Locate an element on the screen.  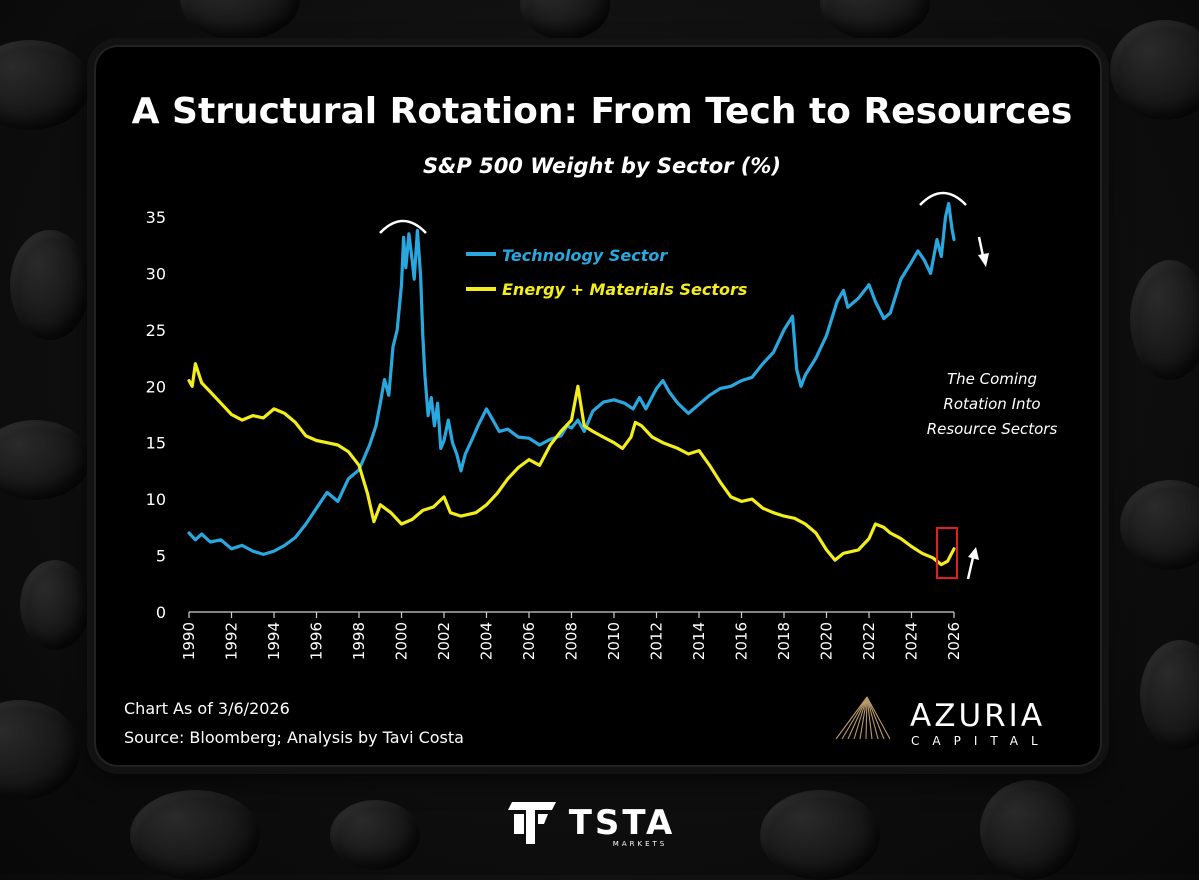
peak-arc-2000 is located at coordinates (403, 226).